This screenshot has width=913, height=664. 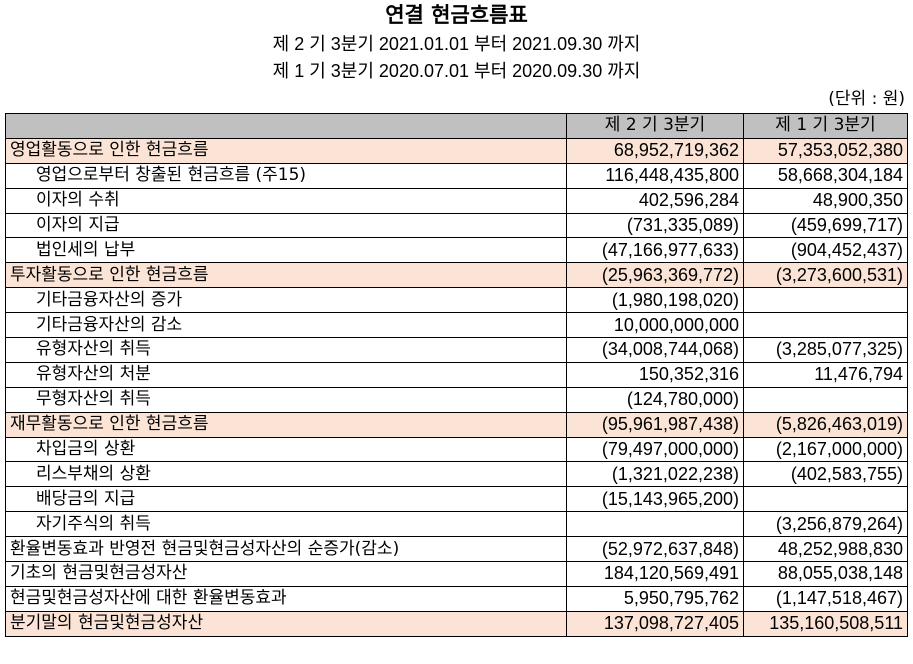 What do you see at coordinates (655, 574) in the screenshot?
I see `row-current-value: 184,120,569,491` at bounding box center [655, 574].